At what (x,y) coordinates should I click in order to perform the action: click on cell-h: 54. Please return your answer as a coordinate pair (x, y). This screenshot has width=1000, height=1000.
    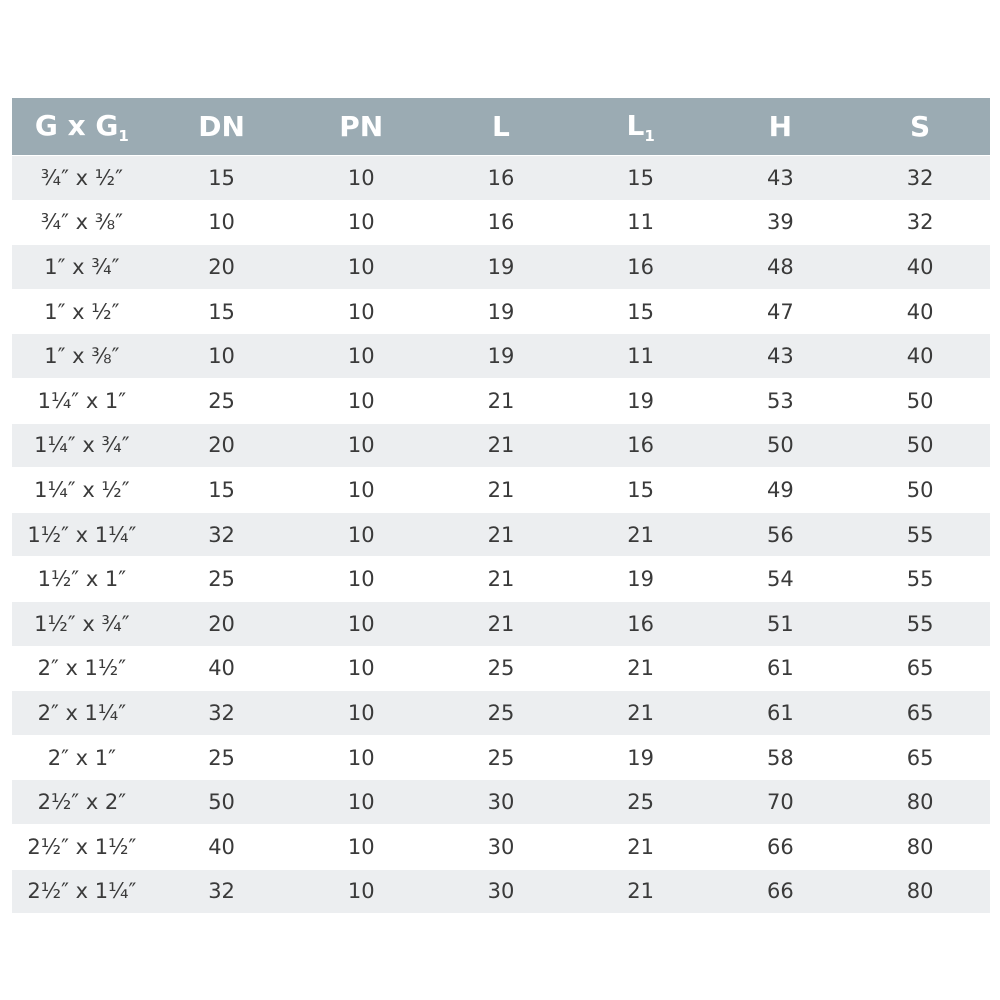
    Looking at the image, I should click on (780, 579).